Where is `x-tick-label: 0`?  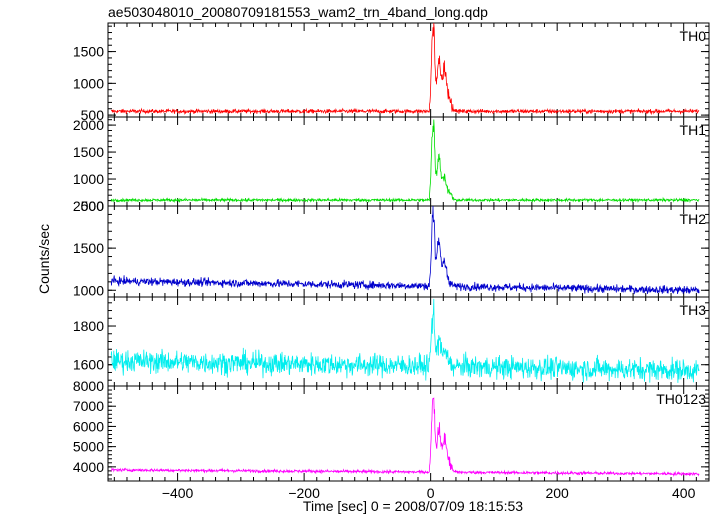 x-tick-label: 0 is located at coordinates (431, 493).